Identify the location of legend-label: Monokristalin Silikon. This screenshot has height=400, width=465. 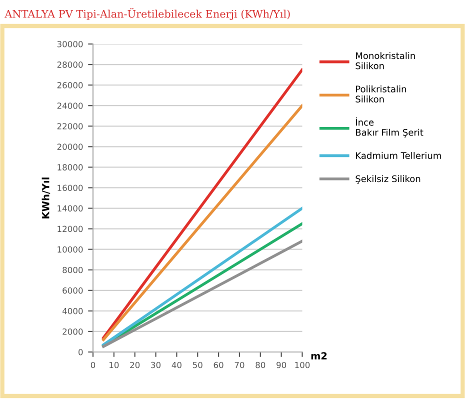
(385, 61).